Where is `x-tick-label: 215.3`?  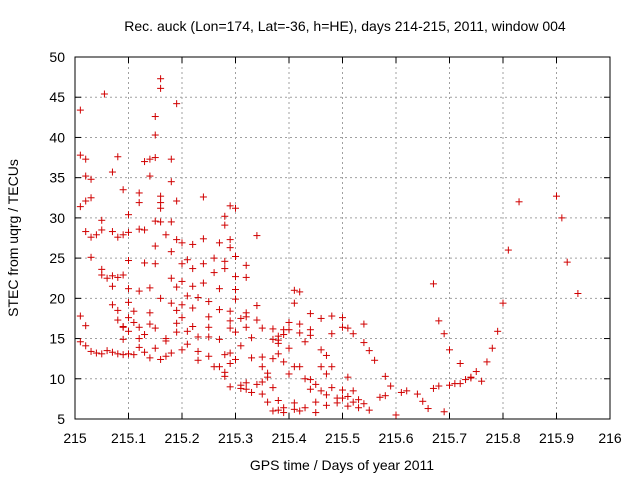
x-tick-label: 215.3 is located at coordinates (235, 438).